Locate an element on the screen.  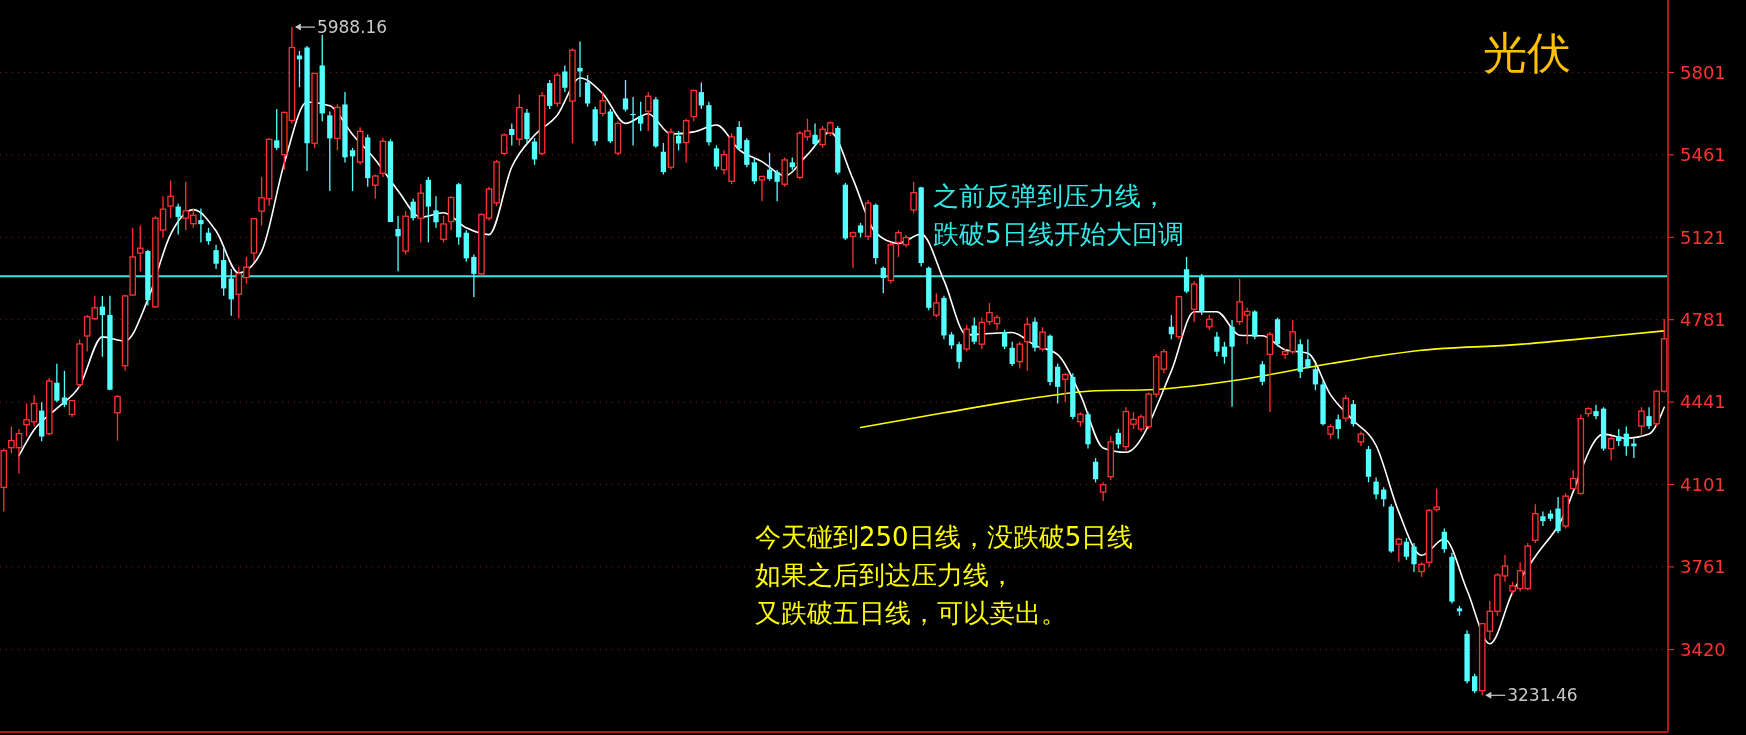
y-tick-label: 4781 is located at coordinates (1703, 319).